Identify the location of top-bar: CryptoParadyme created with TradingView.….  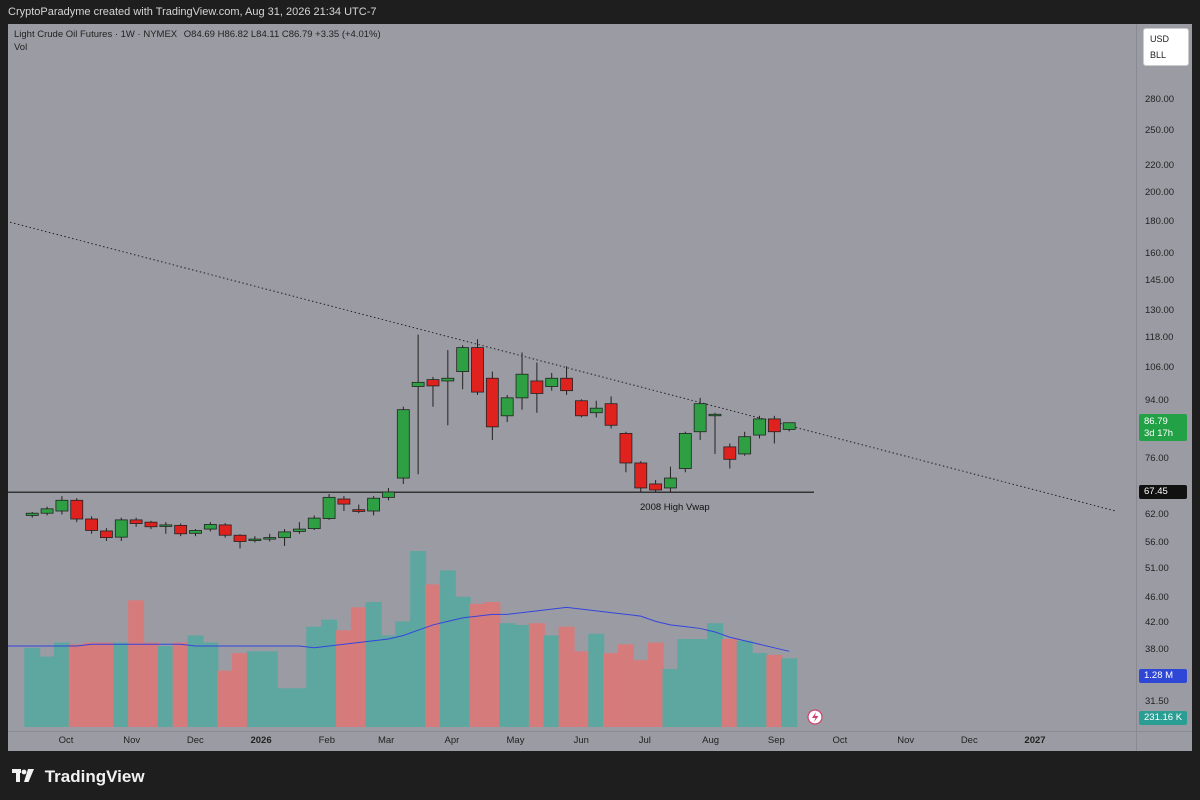
(600, 12).